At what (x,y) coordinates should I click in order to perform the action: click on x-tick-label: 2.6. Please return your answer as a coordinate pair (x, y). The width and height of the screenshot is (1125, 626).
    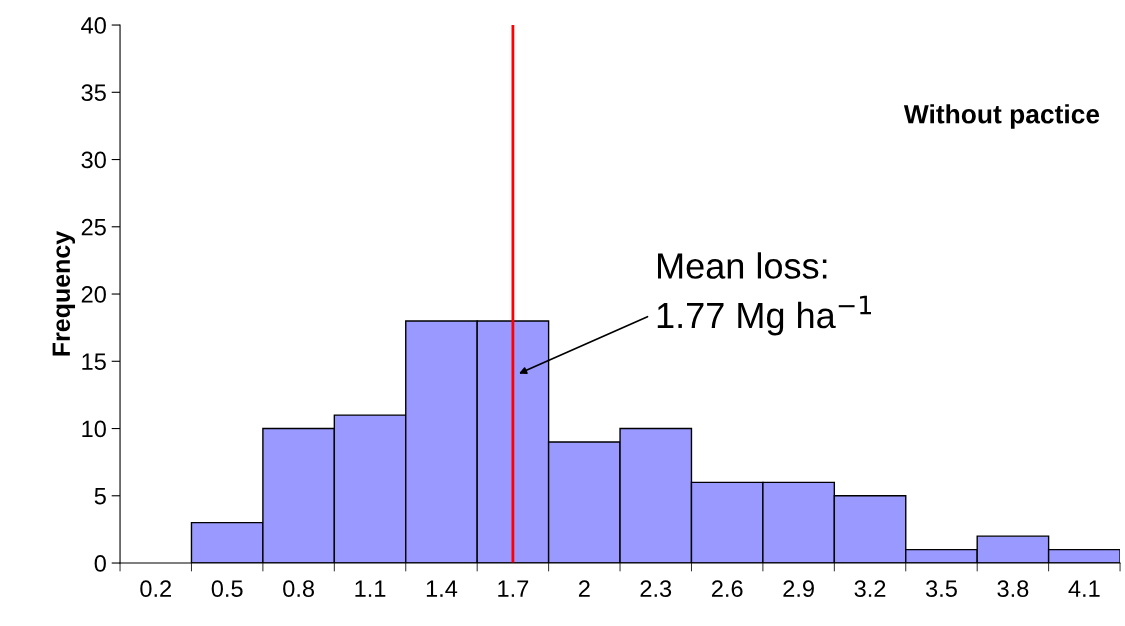
    Looking at the image, I should click on (727, 589).